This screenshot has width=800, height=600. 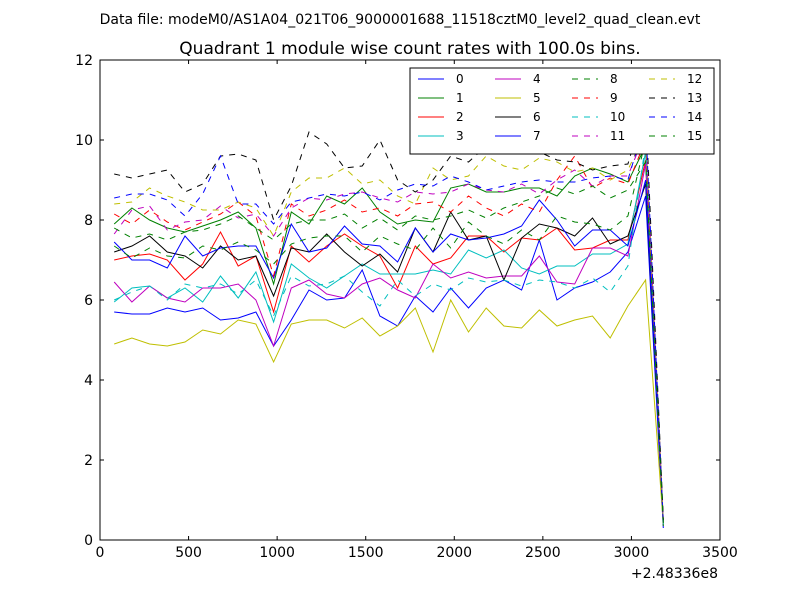 I want to click on legend-label-13: 13, so click(x=694, y=98).